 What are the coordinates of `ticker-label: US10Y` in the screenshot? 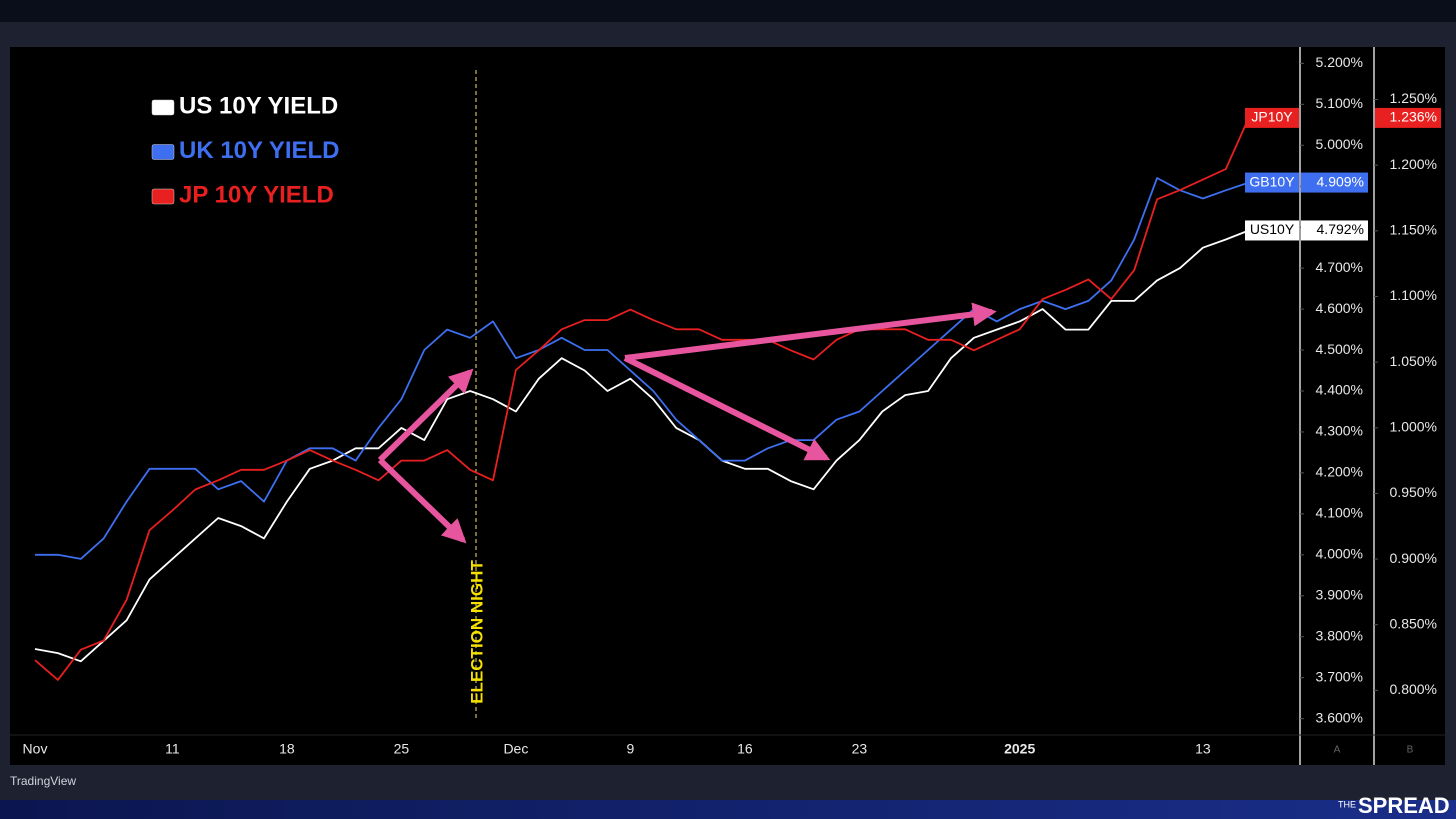 It's located at (1272, 229).